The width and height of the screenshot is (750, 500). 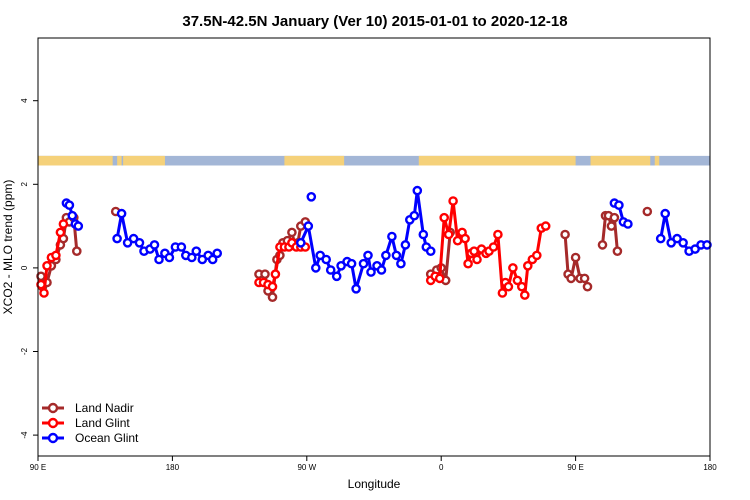 I want to click on y-axis: -4 -2 0 2 4, so click(x=29, y=268).